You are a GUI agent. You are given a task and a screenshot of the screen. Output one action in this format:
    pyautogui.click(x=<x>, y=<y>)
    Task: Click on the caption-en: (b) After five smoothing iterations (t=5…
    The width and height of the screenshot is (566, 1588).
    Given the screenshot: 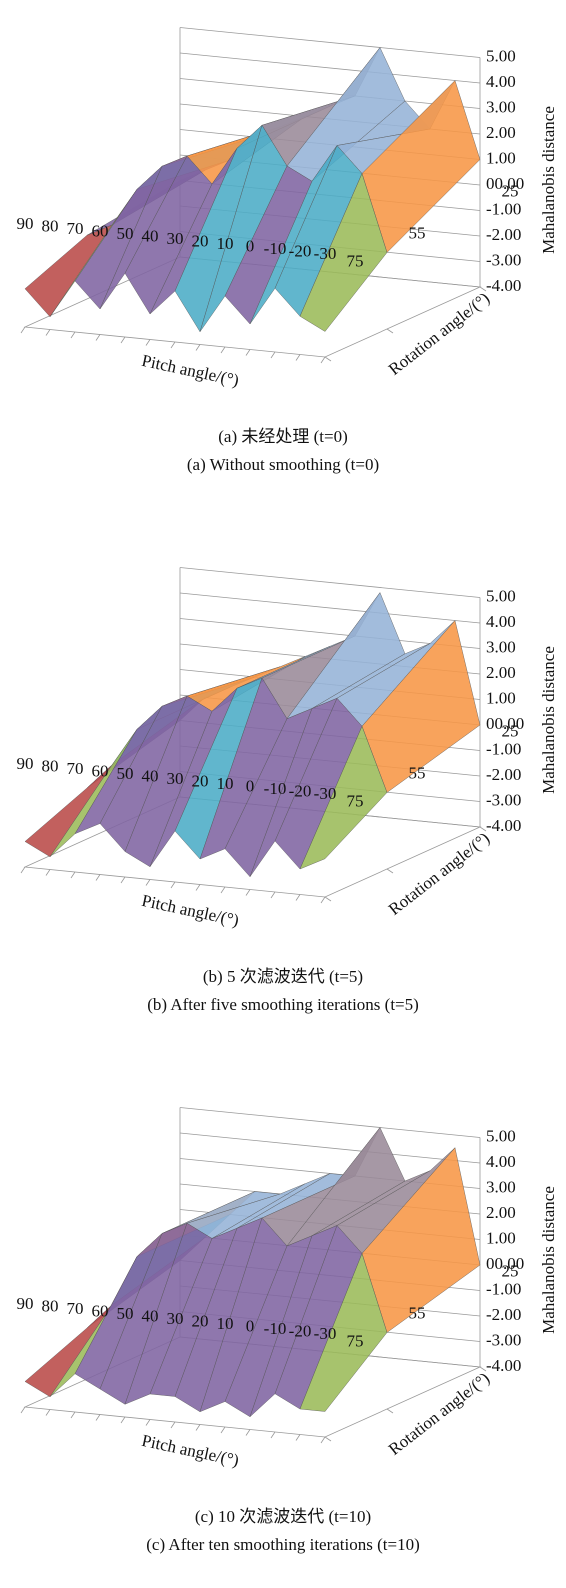 What is the action you would take?
    pyautogui.click(x=283, y=1004)
    